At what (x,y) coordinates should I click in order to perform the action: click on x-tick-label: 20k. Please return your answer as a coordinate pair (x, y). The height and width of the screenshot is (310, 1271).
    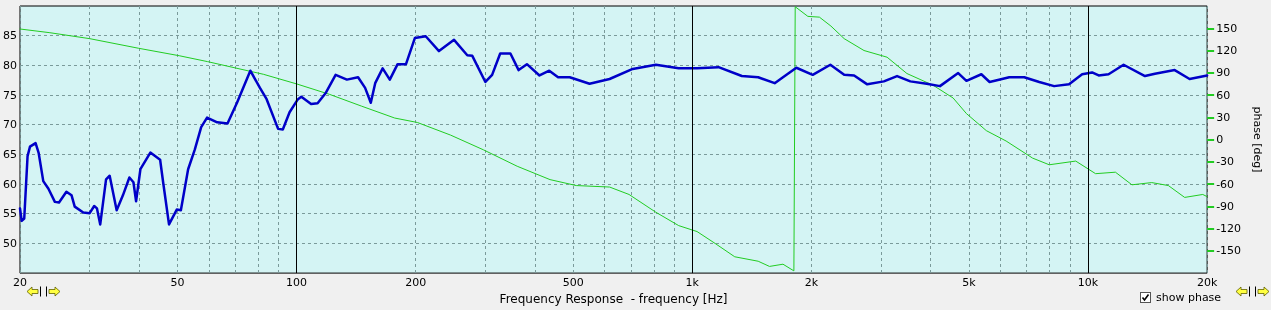
    Looking at the image, I should click on (1207, 283).